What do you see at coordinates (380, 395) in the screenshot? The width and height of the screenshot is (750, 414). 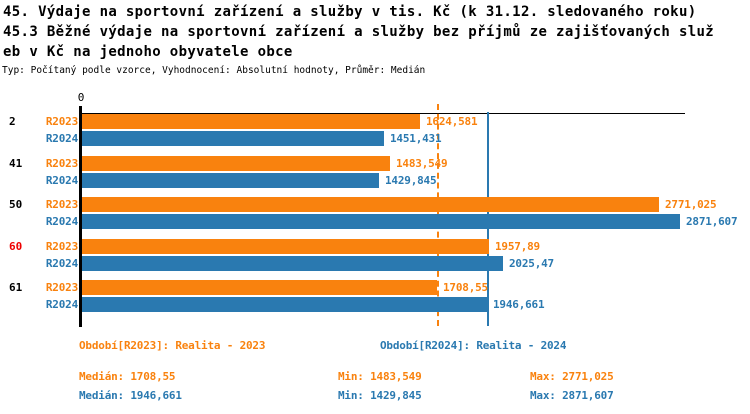 I see `stat-min-r2024: Min: 1429,845` at bounding box center [380, 395].